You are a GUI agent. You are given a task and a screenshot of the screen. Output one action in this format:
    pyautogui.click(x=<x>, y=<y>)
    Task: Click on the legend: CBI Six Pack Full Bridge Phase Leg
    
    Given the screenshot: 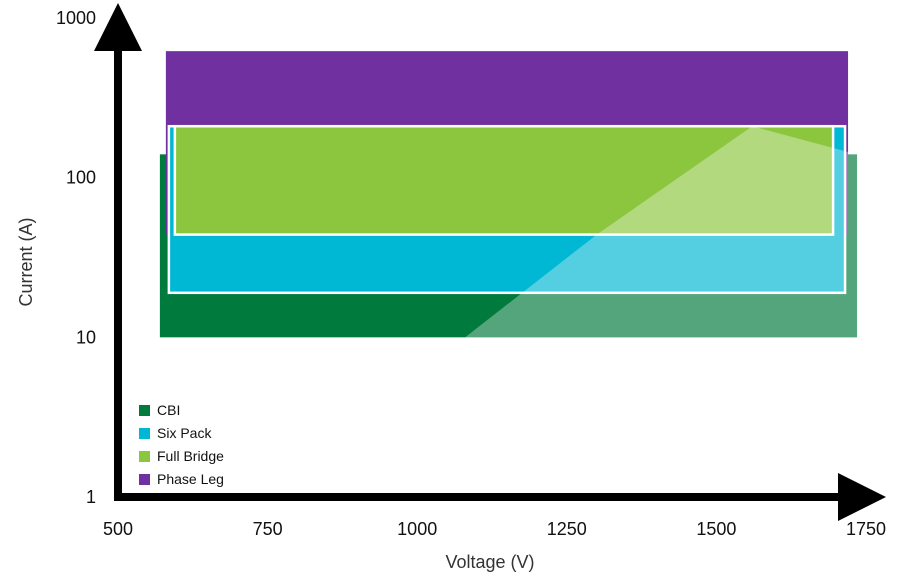 What is the action you would take?
    pyautogui.click(x=181, y=444)
    